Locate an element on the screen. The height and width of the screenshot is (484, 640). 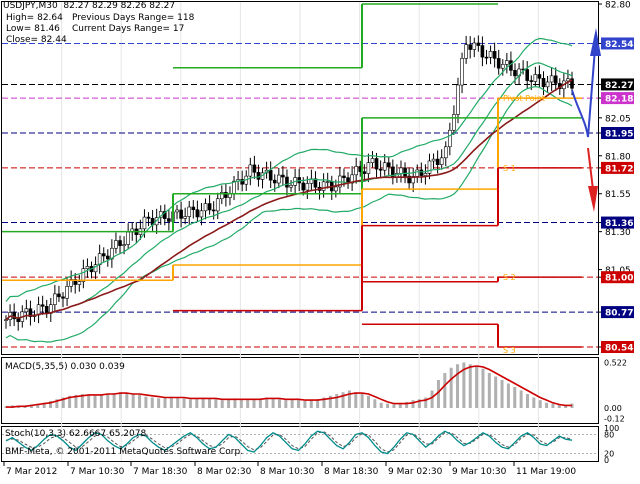
forecast-up-arrowhead is located at coordinates (595, 42).